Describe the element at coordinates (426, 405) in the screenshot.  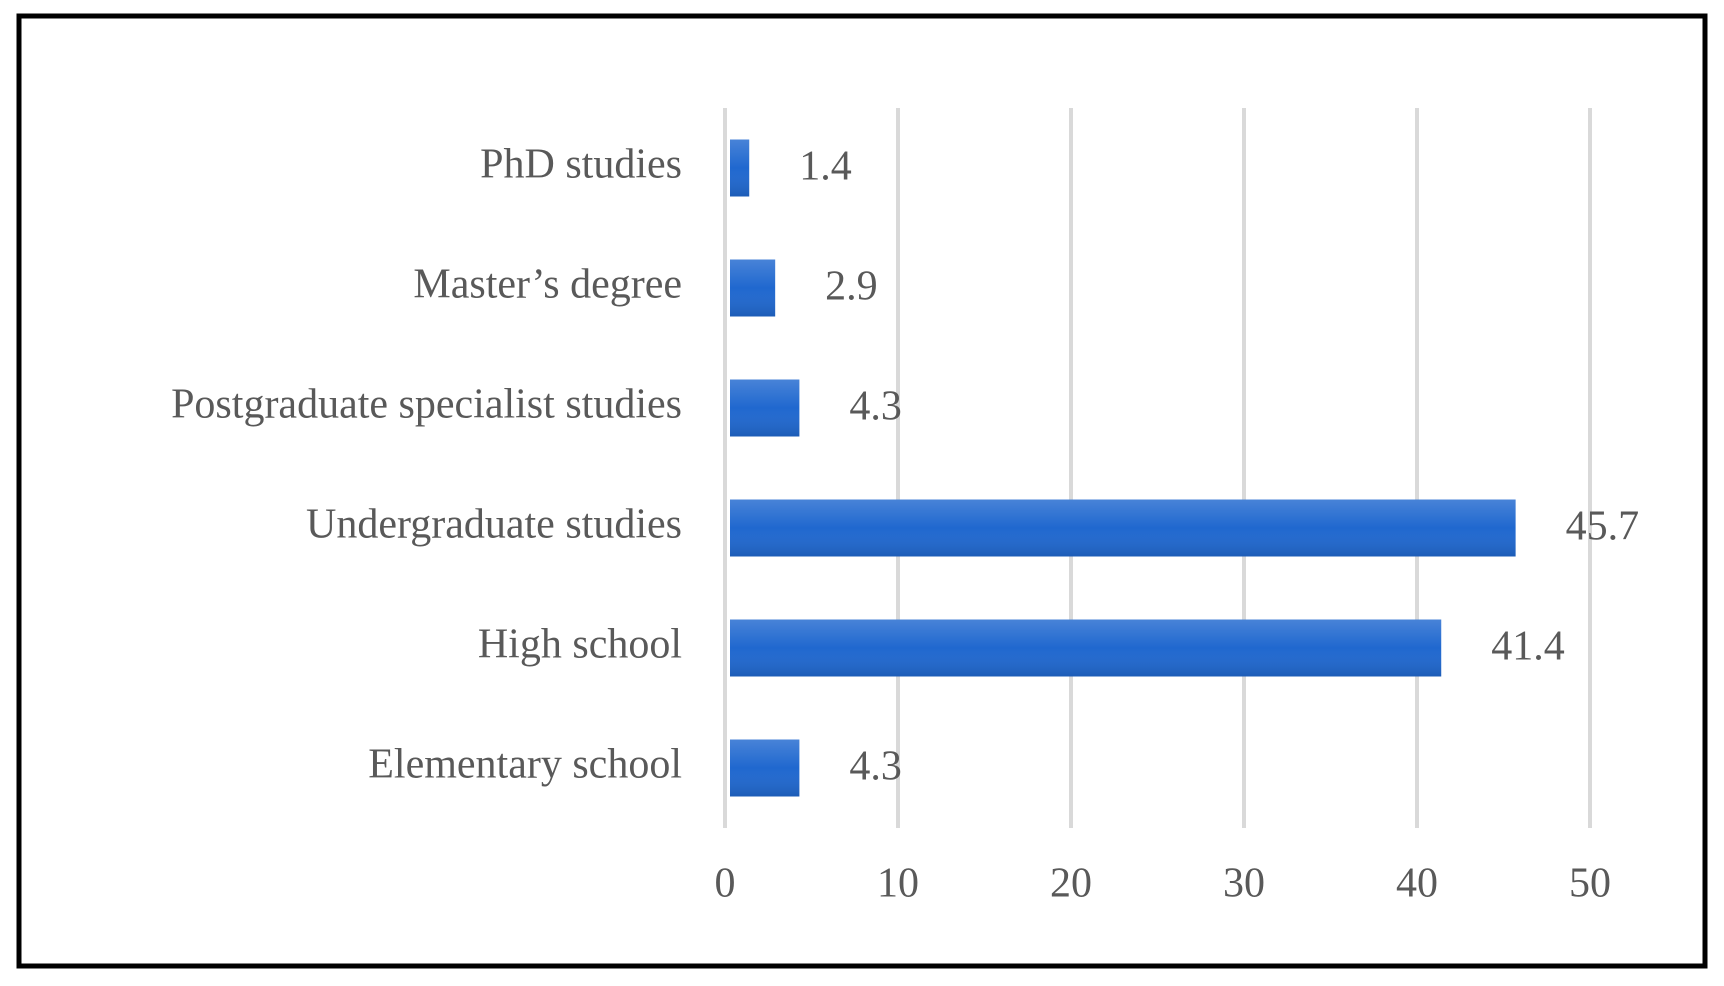
I see `y-tick-label: Postgraduate specialist studies` at that location.